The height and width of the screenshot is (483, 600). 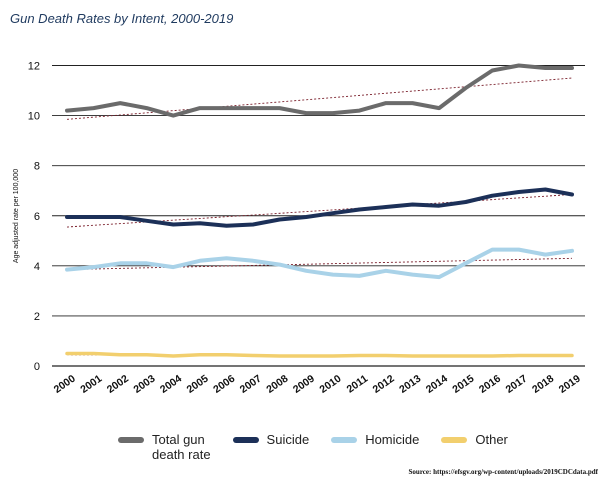 I want to click on legend-item-2: Homicide, so click(x=375, y=439).